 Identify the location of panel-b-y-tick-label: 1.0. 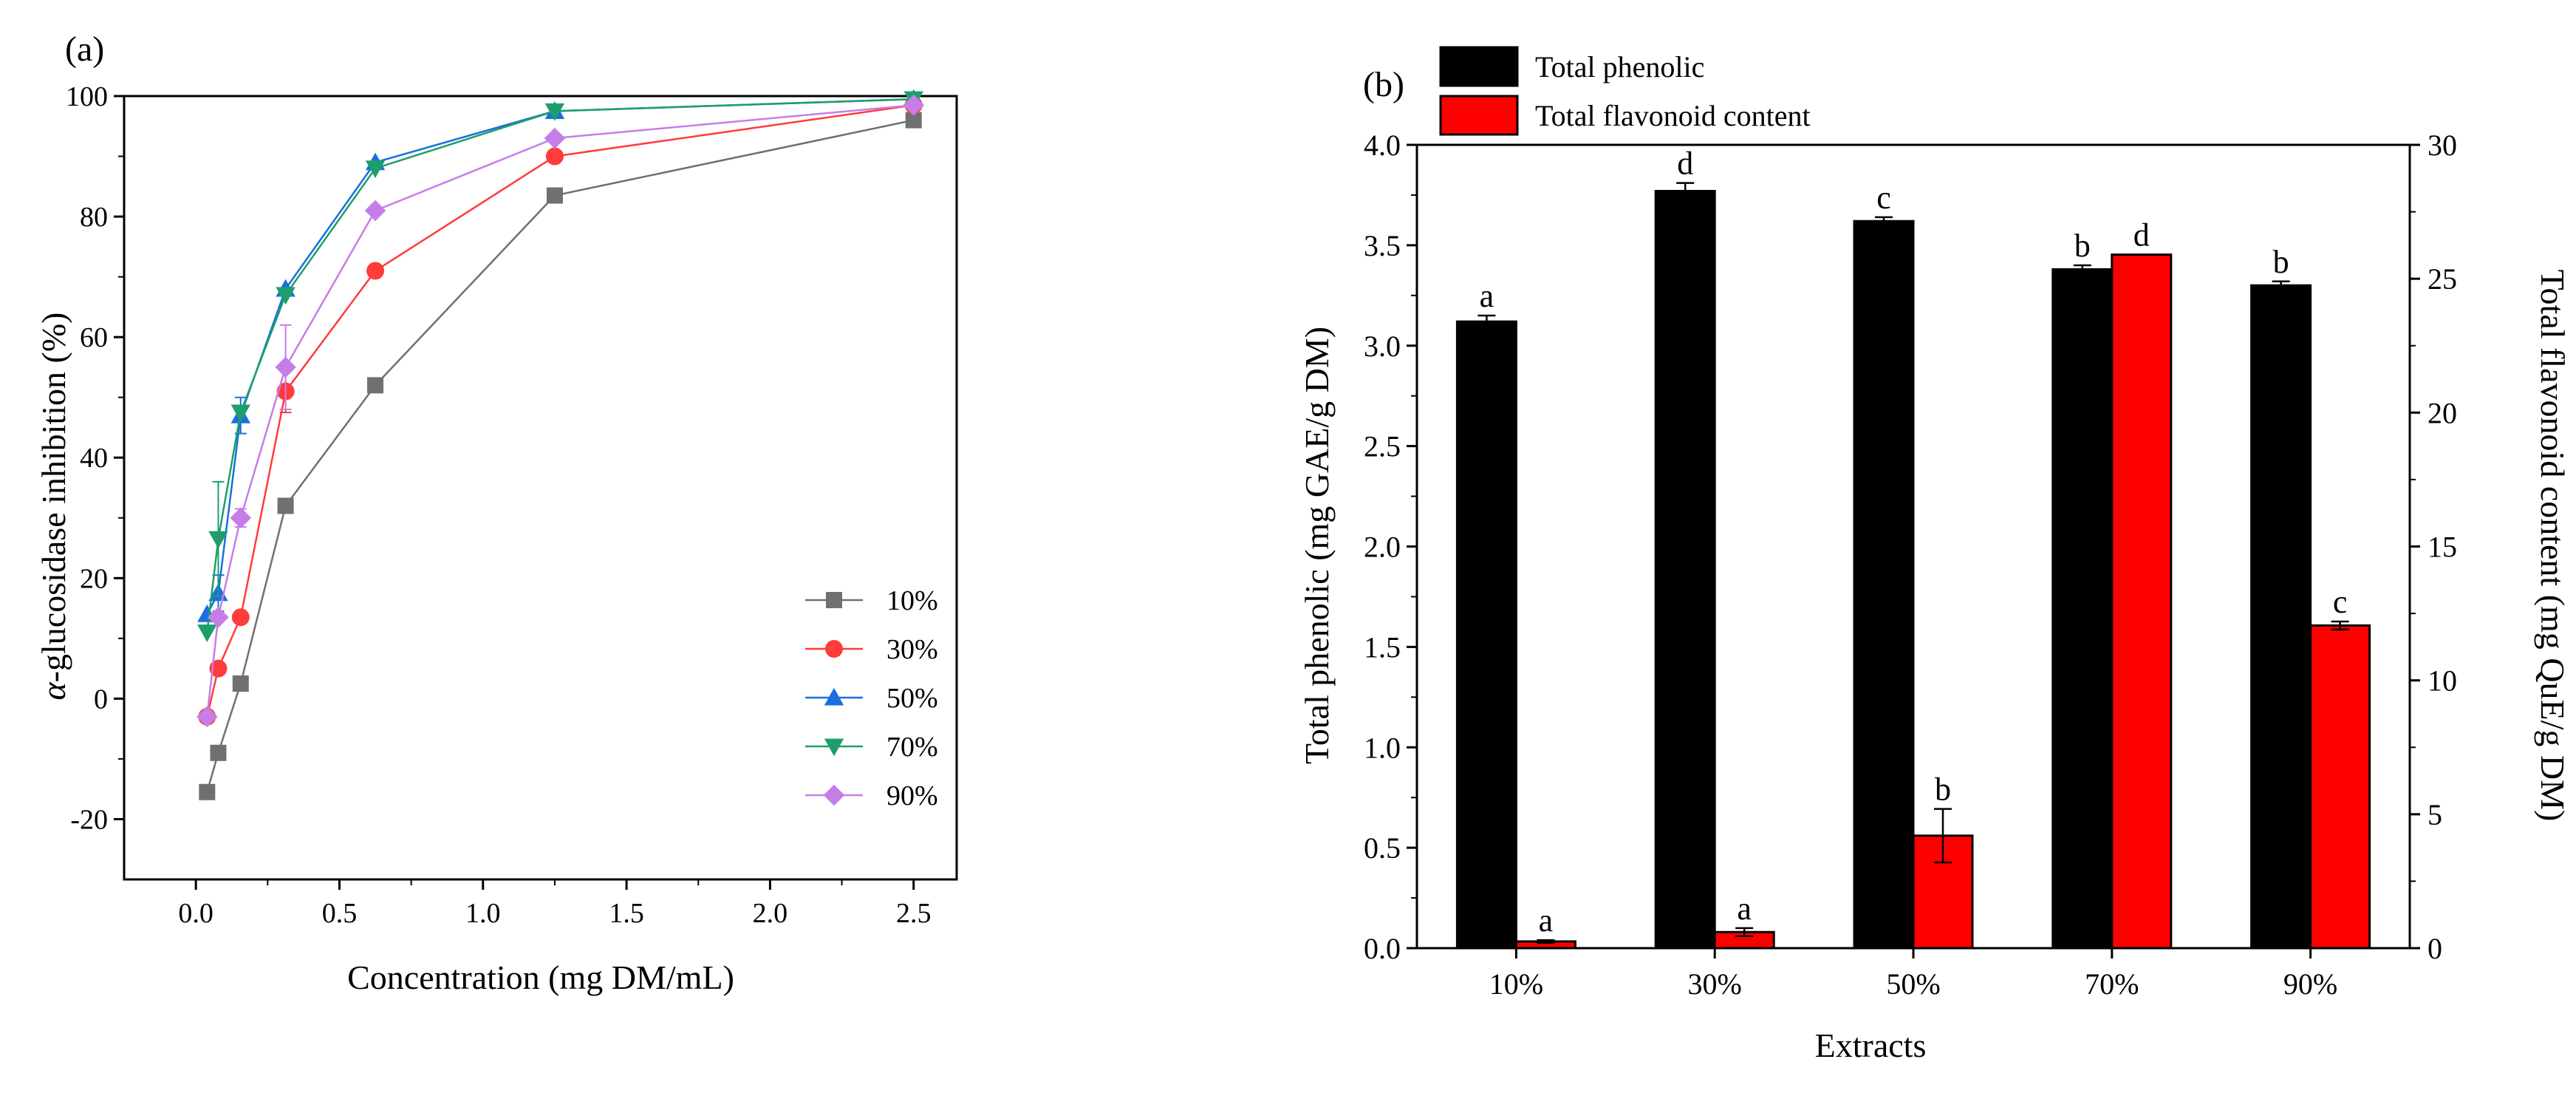
(1382, 748).